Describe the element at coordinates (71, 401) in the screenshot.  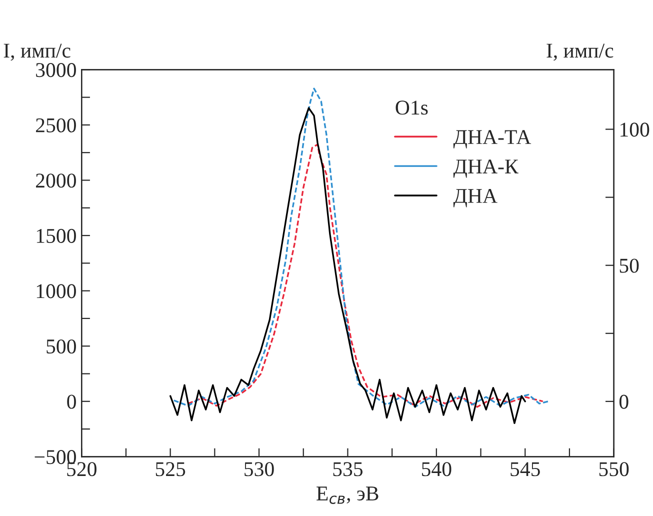
I see `y-tick-label: 0` at that location.